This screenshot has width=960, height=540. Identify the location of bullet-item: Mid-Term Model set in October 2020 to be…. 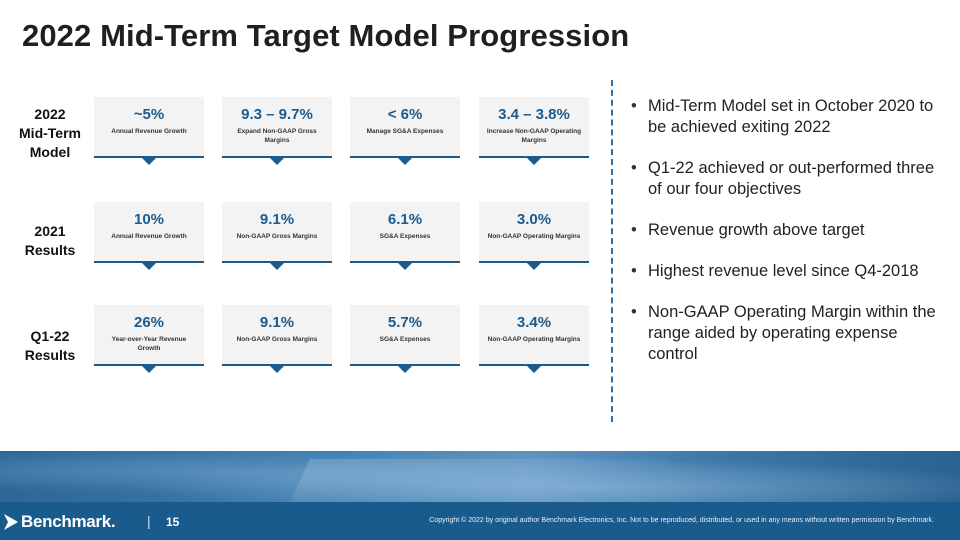
(790, 117).